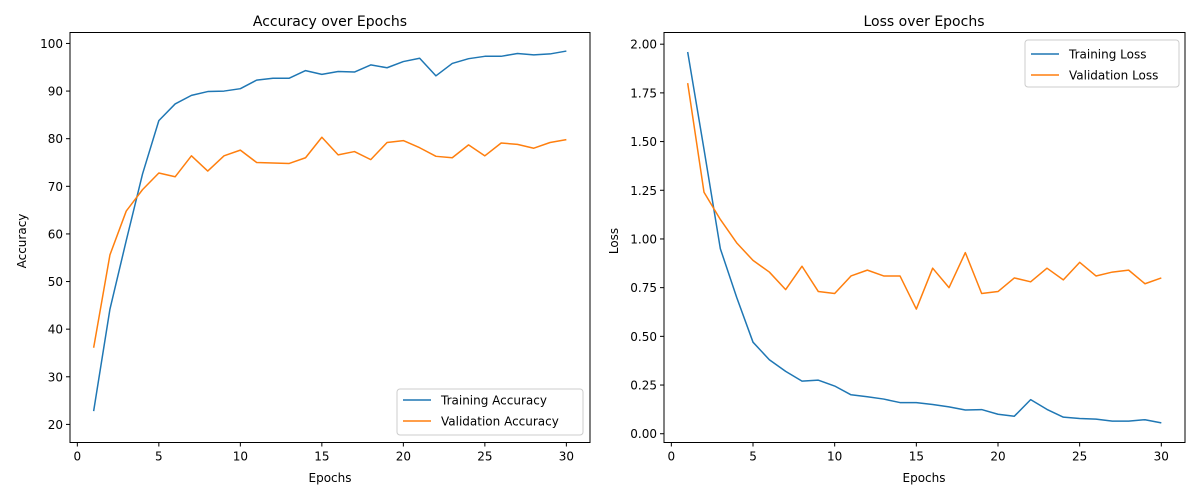 This screenshot has height=500, width=1200. I want to click on accuracy-x-tick-label: 0, so click(78, 457).